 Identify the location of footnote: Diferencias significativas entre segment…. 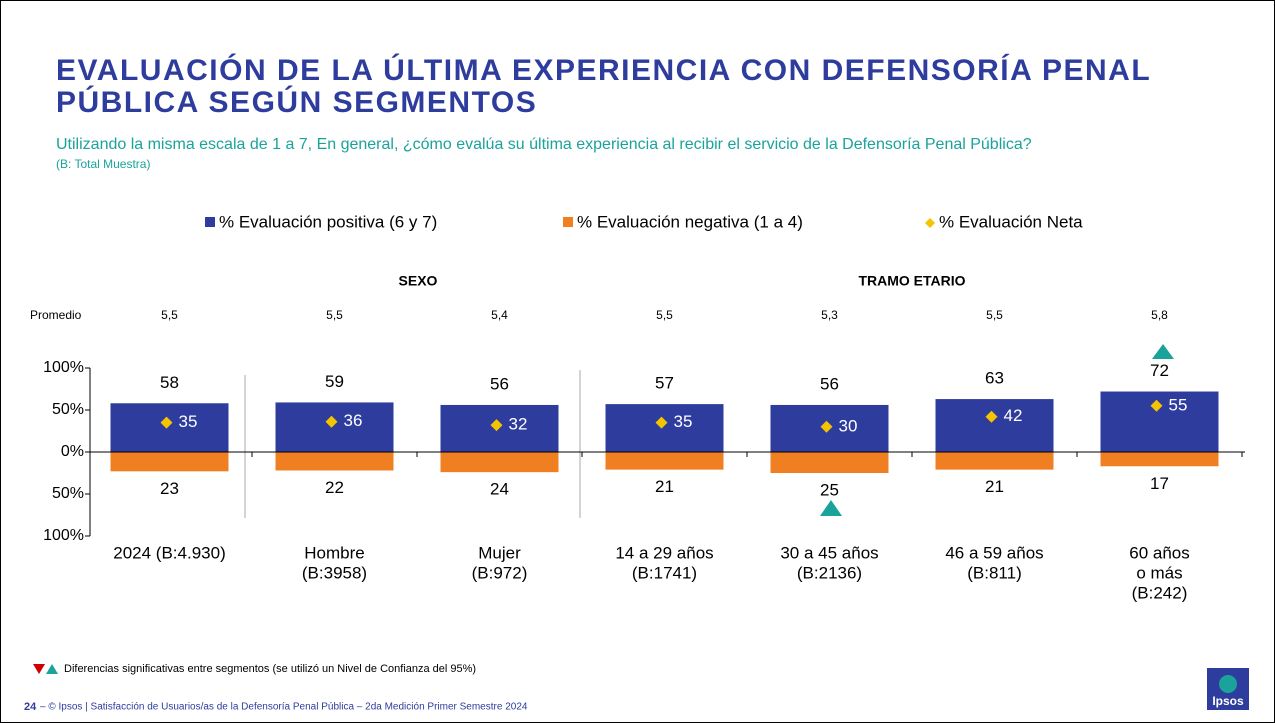
(270, 669).